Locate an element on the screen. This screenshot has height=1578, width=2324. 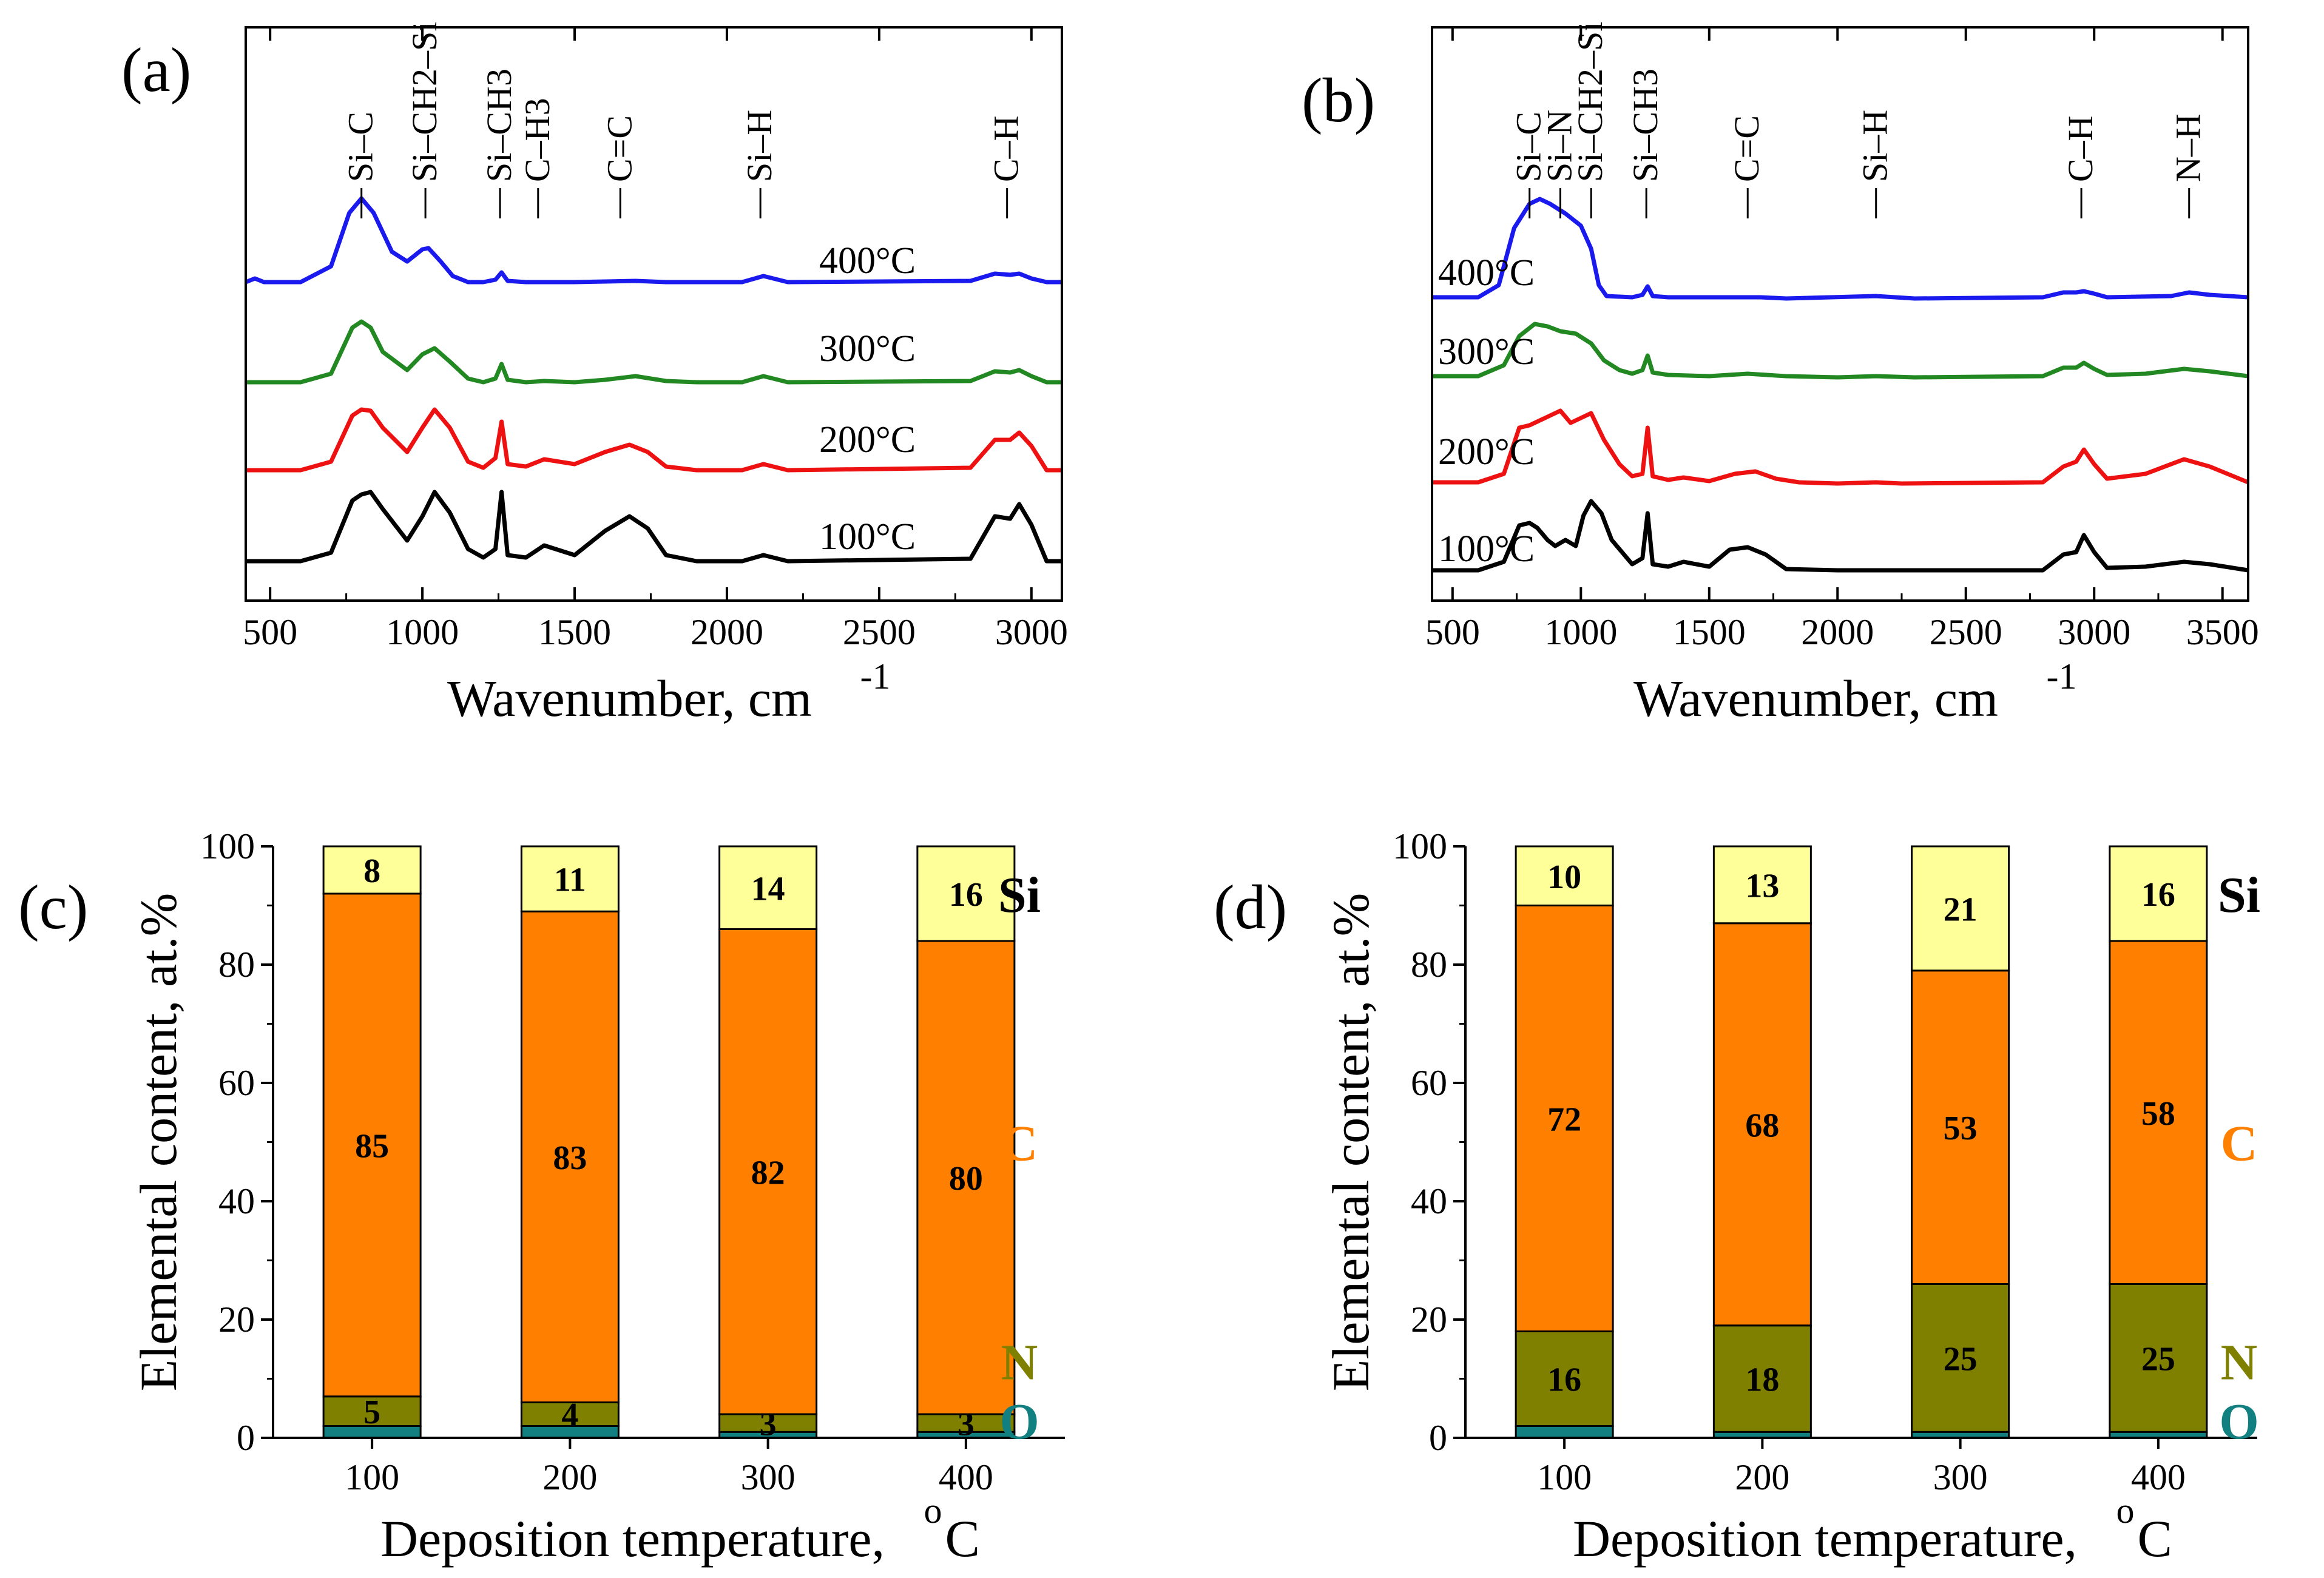
x-axis-label-superscript: -1 is located at coordinates (875, 676).